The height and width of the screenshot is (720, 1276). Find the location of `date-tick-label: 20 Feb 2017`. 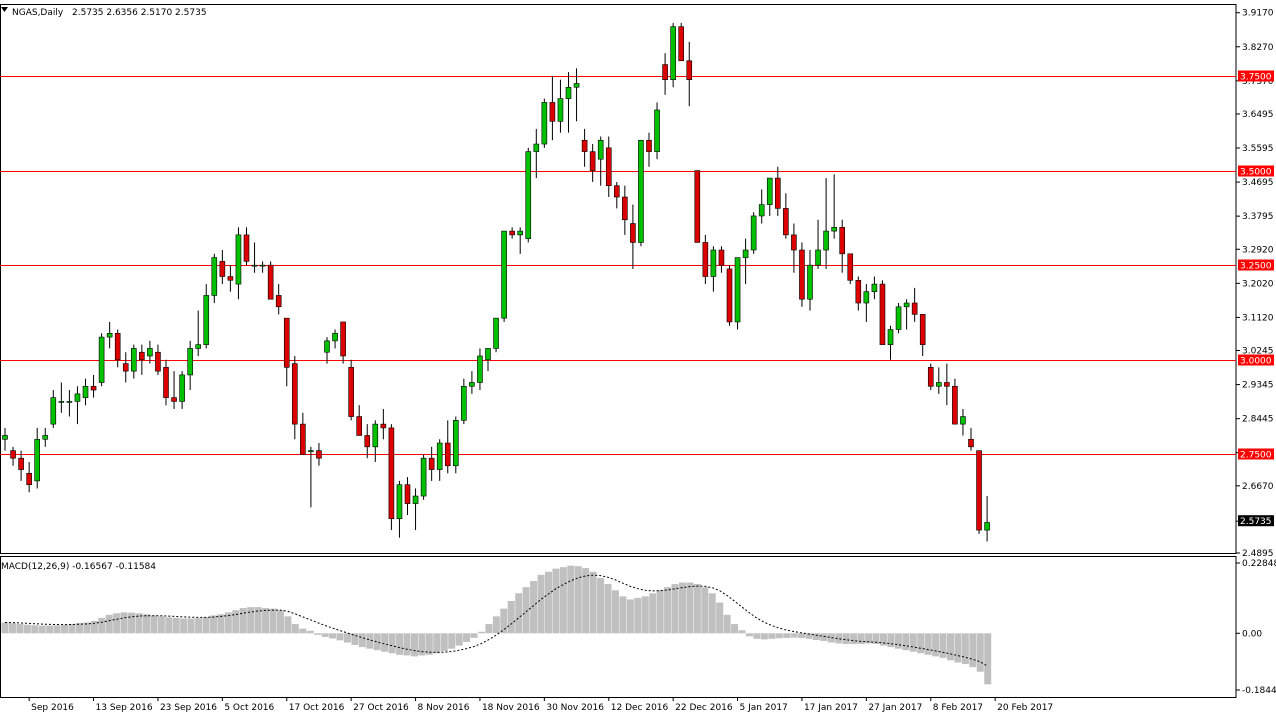

date-tick-label: 20 Feb 2017 is located at coordinates (1025, 708).